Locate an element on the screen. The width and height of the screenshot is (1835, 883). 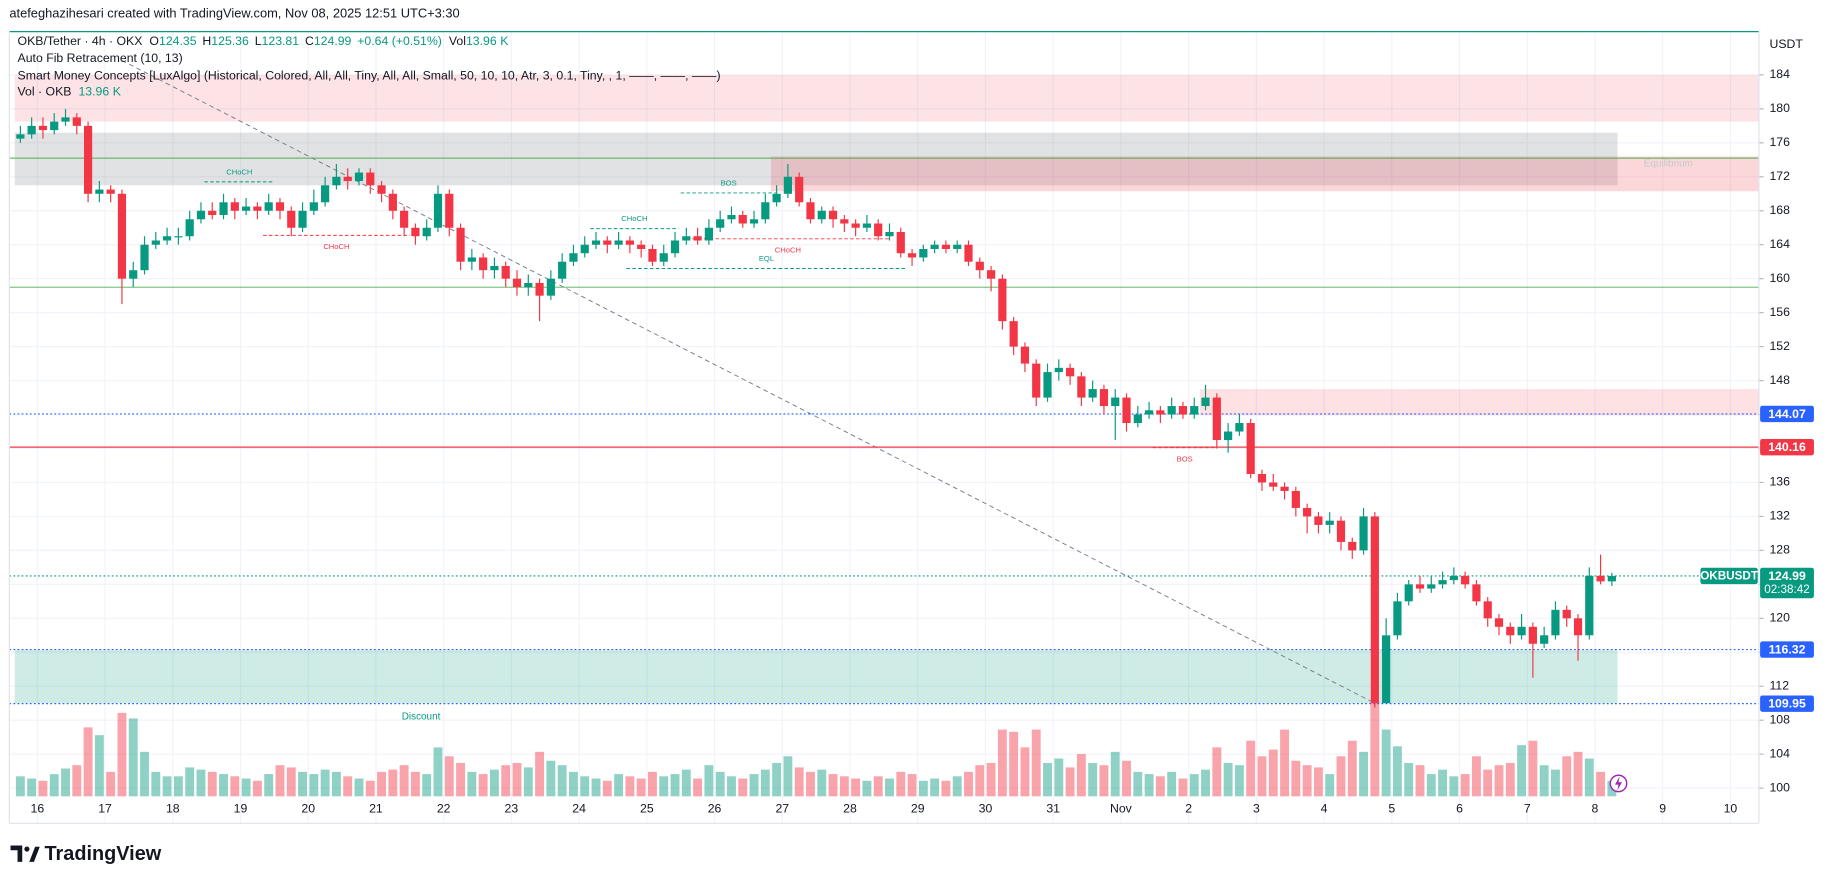
h-label: H is located at coordinates (206, 41).